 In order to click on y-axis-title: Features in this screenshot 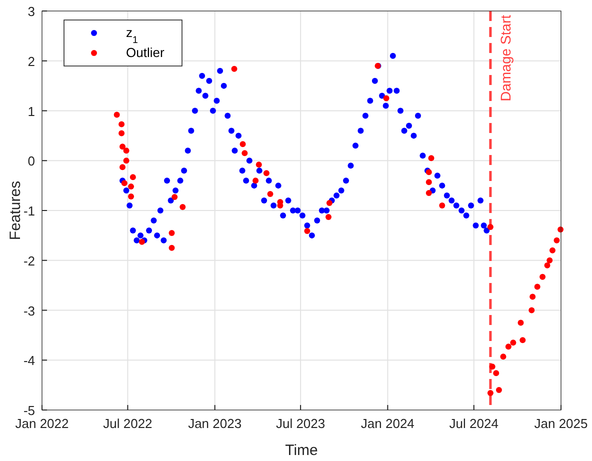, I will do `click(15, 210)`.